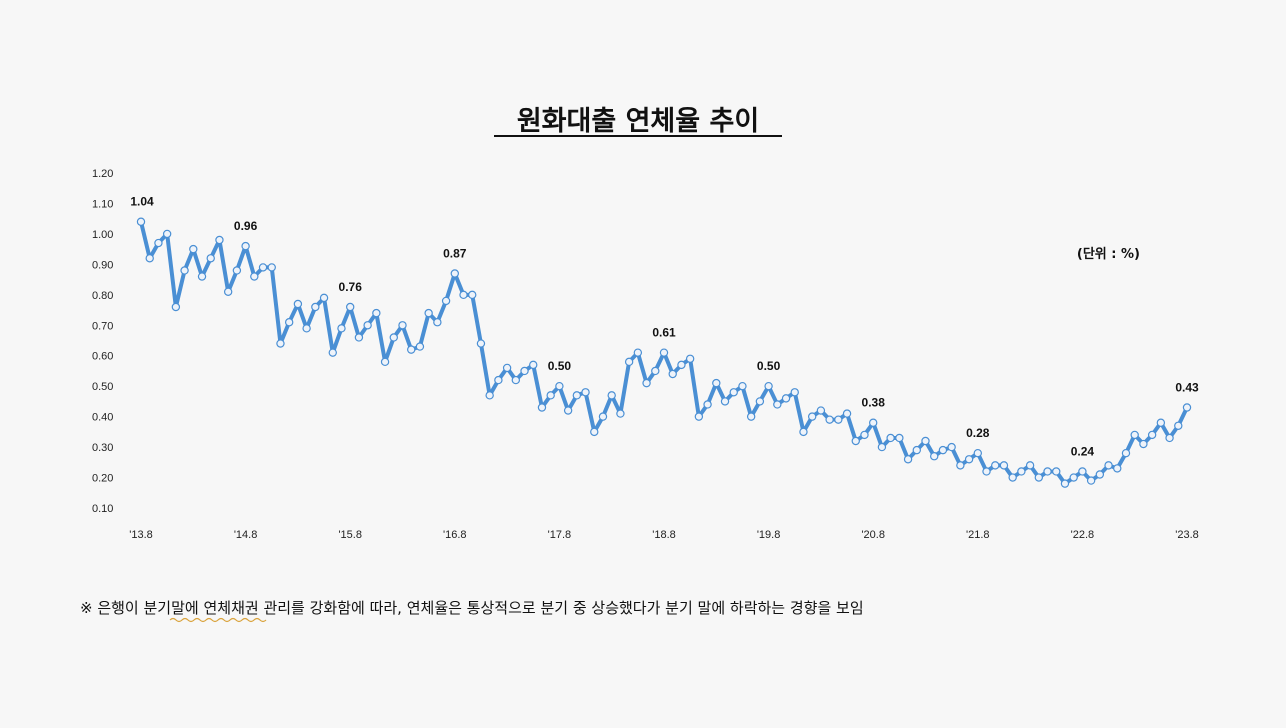 The image size is (1286, 728). What do you see at coordinates (1187, 388) in the screenshot?
I see `data-label: 0.43` at bounding box center [1187, 388].